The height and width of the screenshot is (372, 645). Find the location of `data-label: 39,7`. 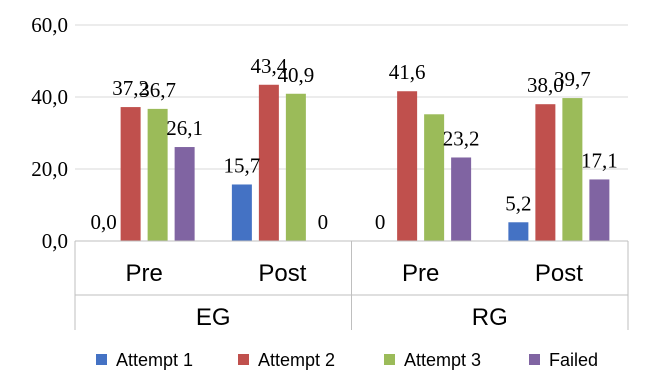

data-label: 39,7 is located at coordinates (572, 79).